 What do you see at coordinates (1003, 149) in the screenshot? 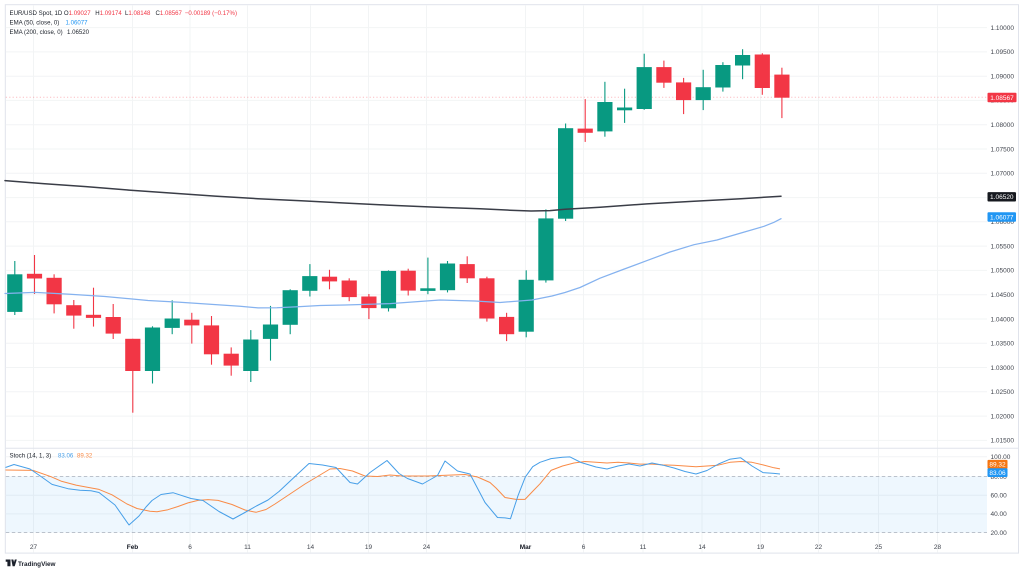
I see `svg-text: 1.07500` at bounding box center [1003, 149].